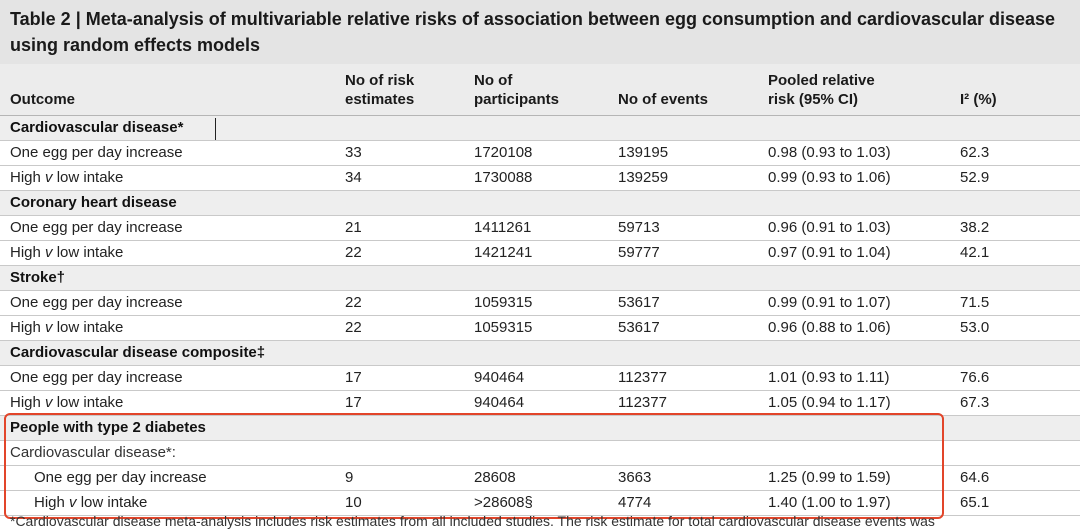 The image size is (1080, 530). I want to click on cell-i-squared: 62.3, so click(975, 152).